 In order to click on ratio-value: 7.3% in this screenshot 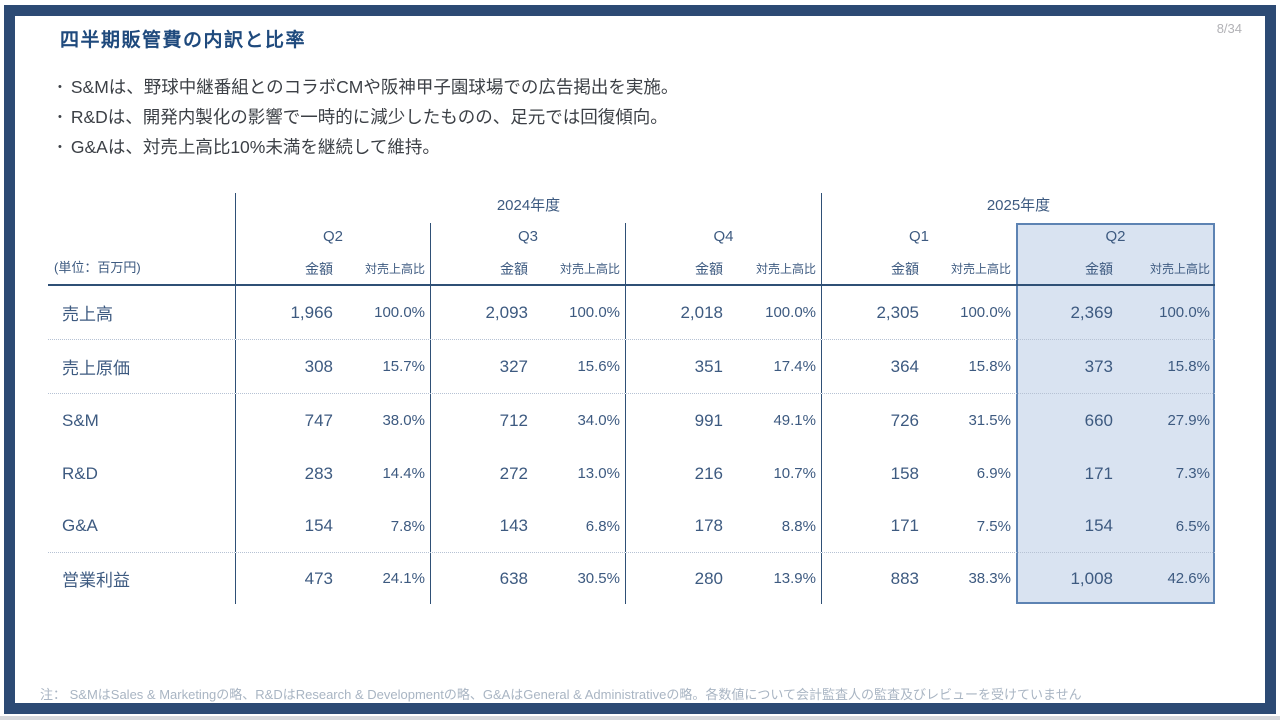, I will do `click(1192, 473)`.